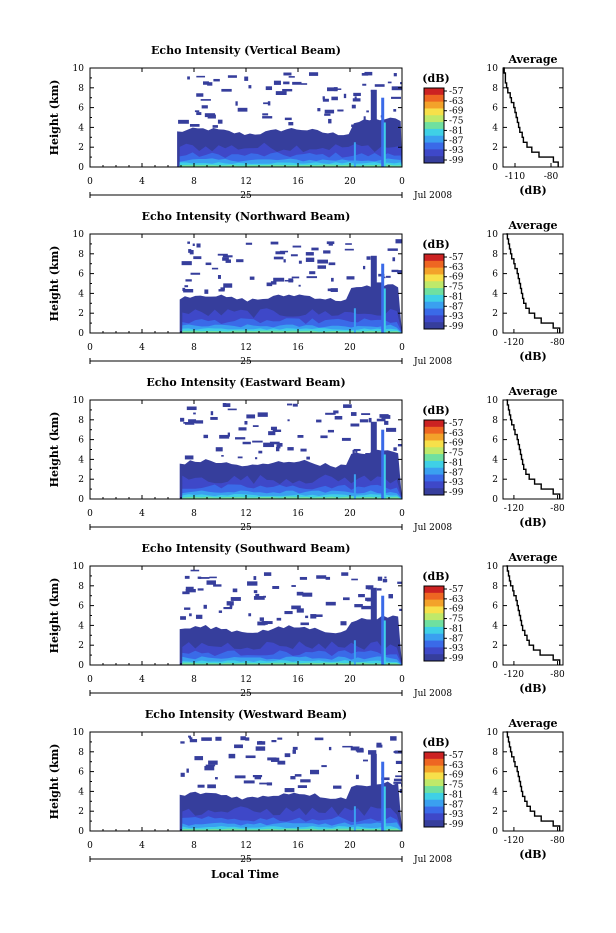  I want to click on avg-x-tick-label: -80, so click(551, 177).